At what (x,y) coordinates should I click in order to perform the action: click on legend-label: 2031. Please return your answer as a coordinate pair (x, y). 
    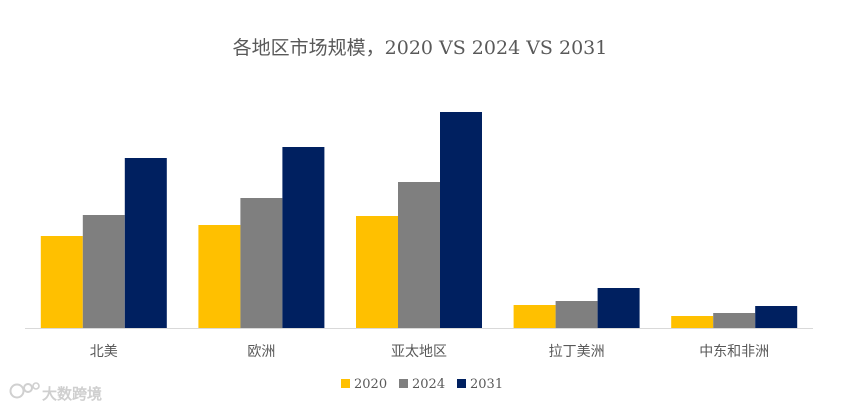
    Looking at the image, I should click on (486, 384).